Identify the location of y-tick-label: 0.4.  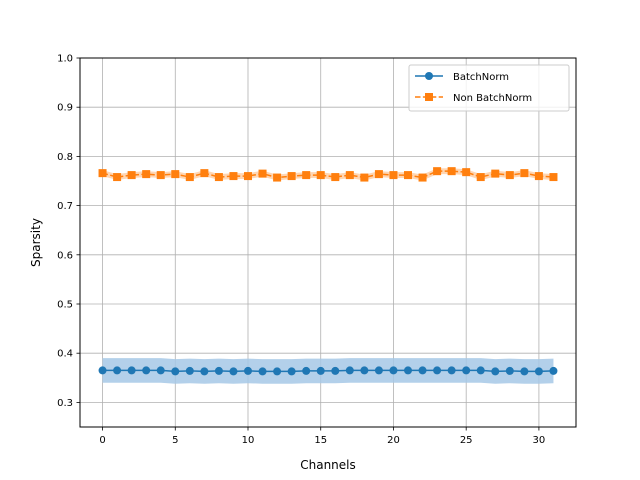
(65, 354).